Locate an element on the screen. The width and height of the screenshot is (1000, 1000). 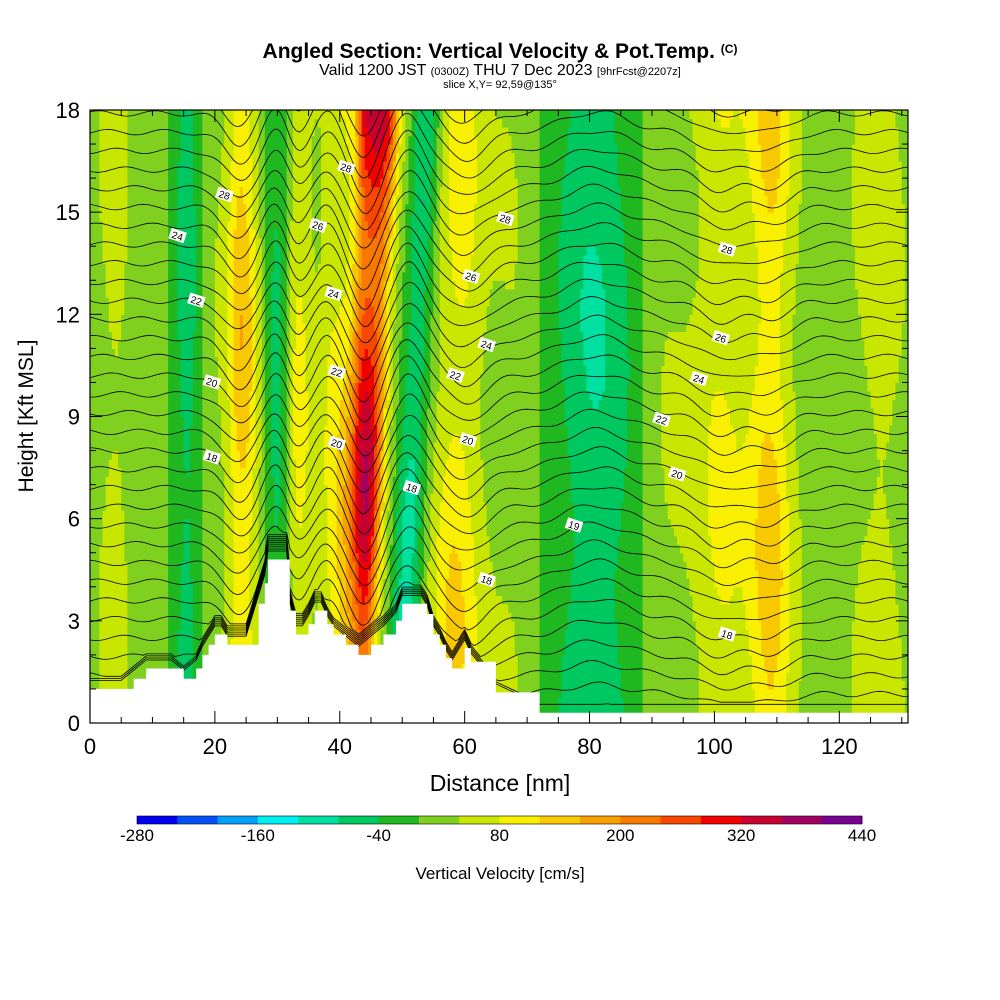
y-tick-label: 3 is located at coordinates (74, 621).